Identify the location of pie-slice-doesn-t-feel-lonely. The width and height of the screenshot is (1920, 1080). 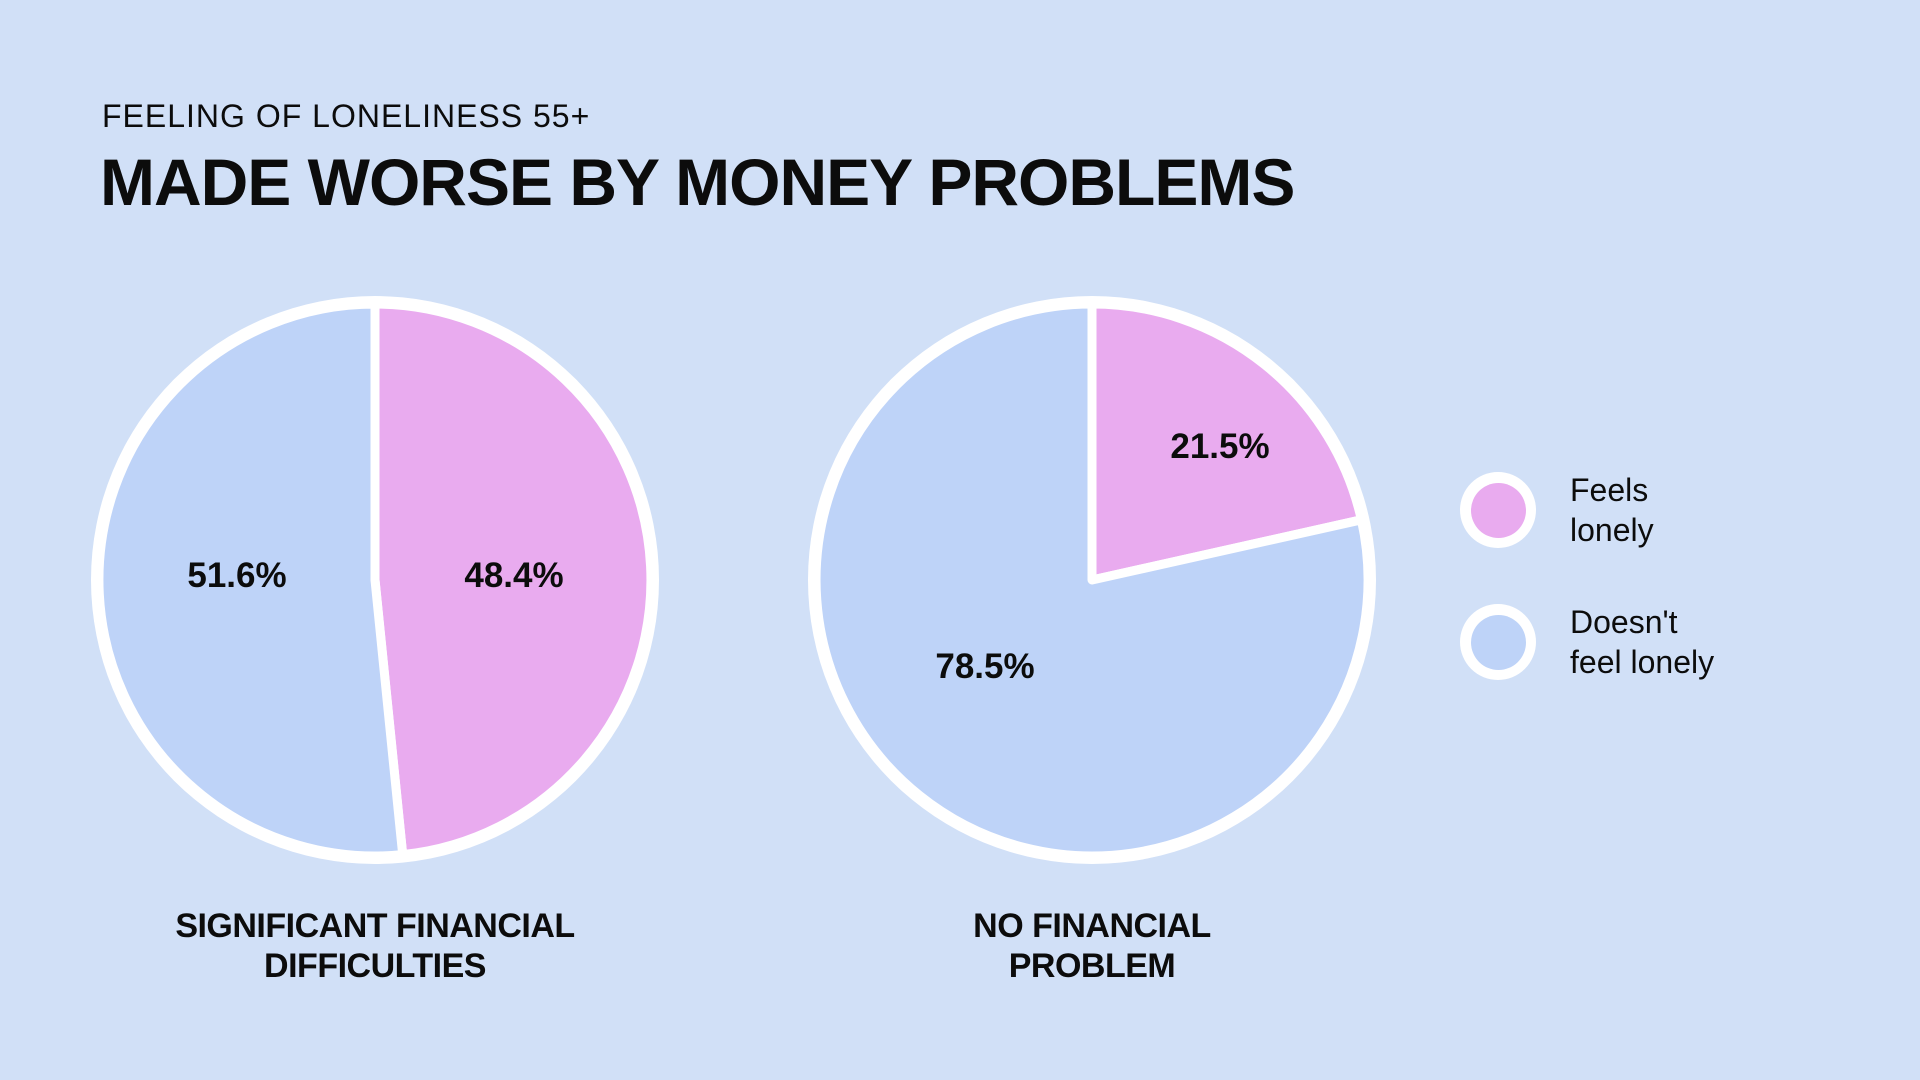
(251, 580).